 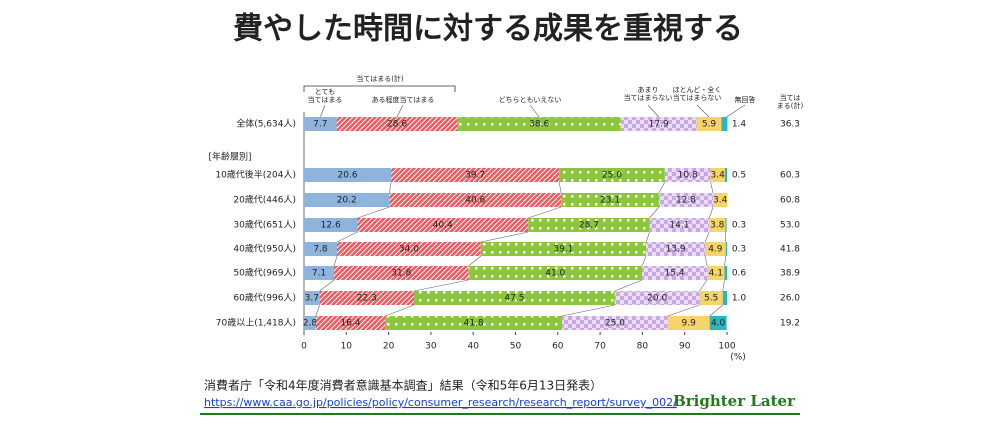 I want to click on category-label: 10歳代後半(204人), so click(x=255, y=175).